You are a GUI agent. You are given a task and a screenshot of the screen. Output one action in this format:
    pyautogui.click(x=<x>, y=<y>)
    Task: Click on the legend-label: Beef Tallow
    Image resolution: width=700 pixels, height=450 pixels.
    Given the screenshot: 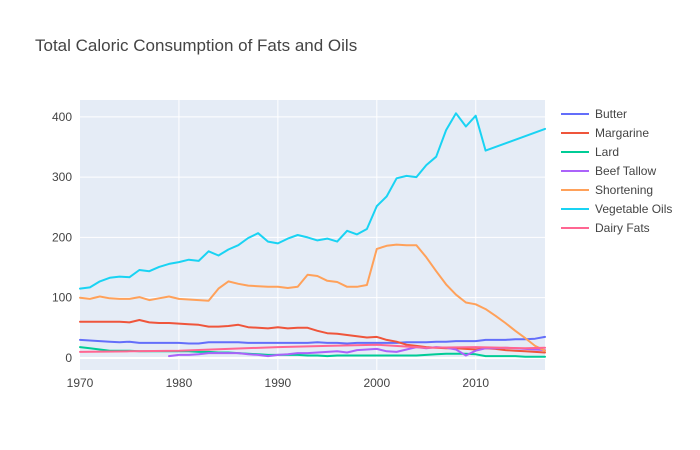 What is the action you would take?
    pyautogui.click(x=625, y=171)
    